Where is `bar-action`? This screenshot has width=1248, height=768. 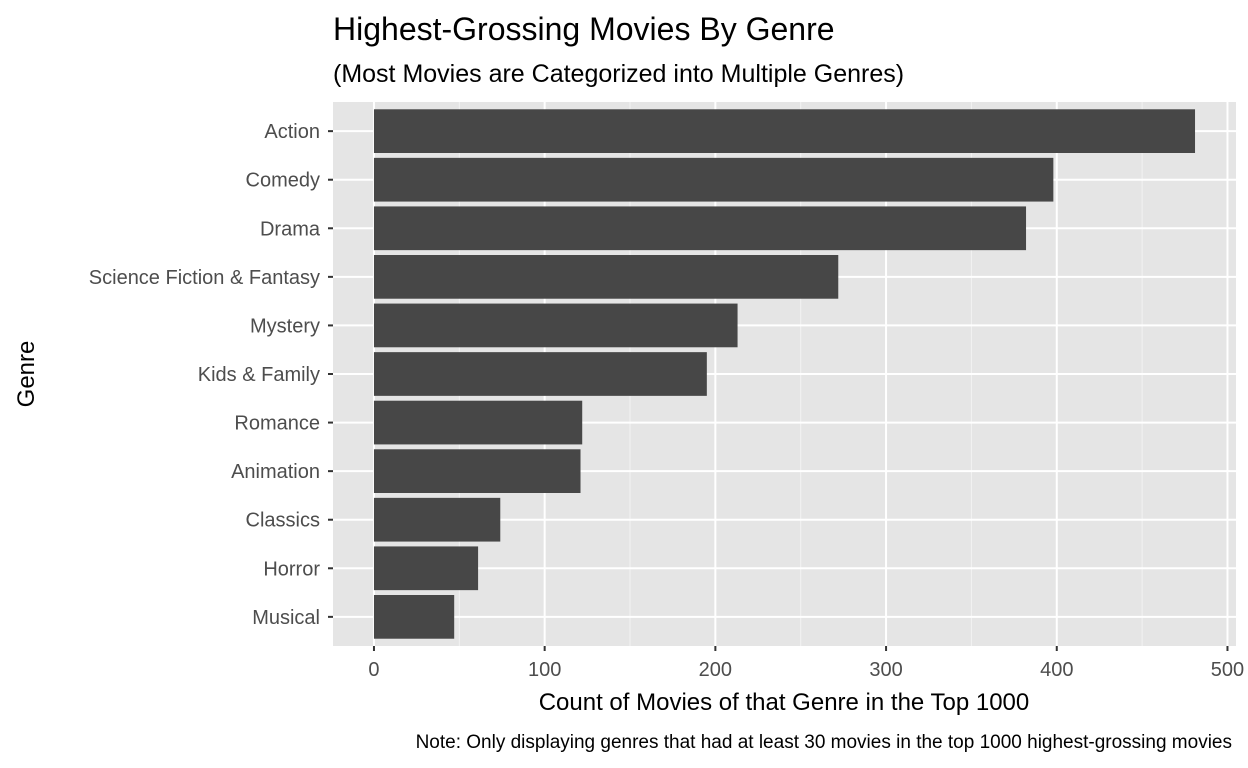 bar-action is located at coordinates (784, 131).